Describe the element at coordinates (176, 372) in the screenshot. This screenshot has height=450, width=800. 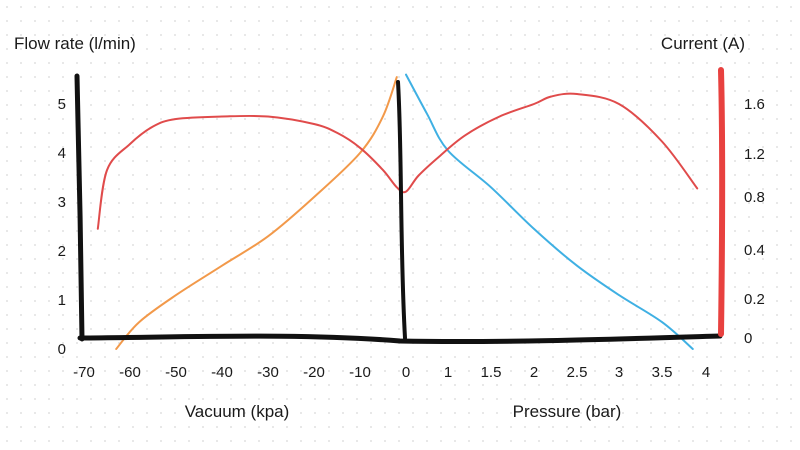
I see `vacuum-tick-label: -50` at that location.